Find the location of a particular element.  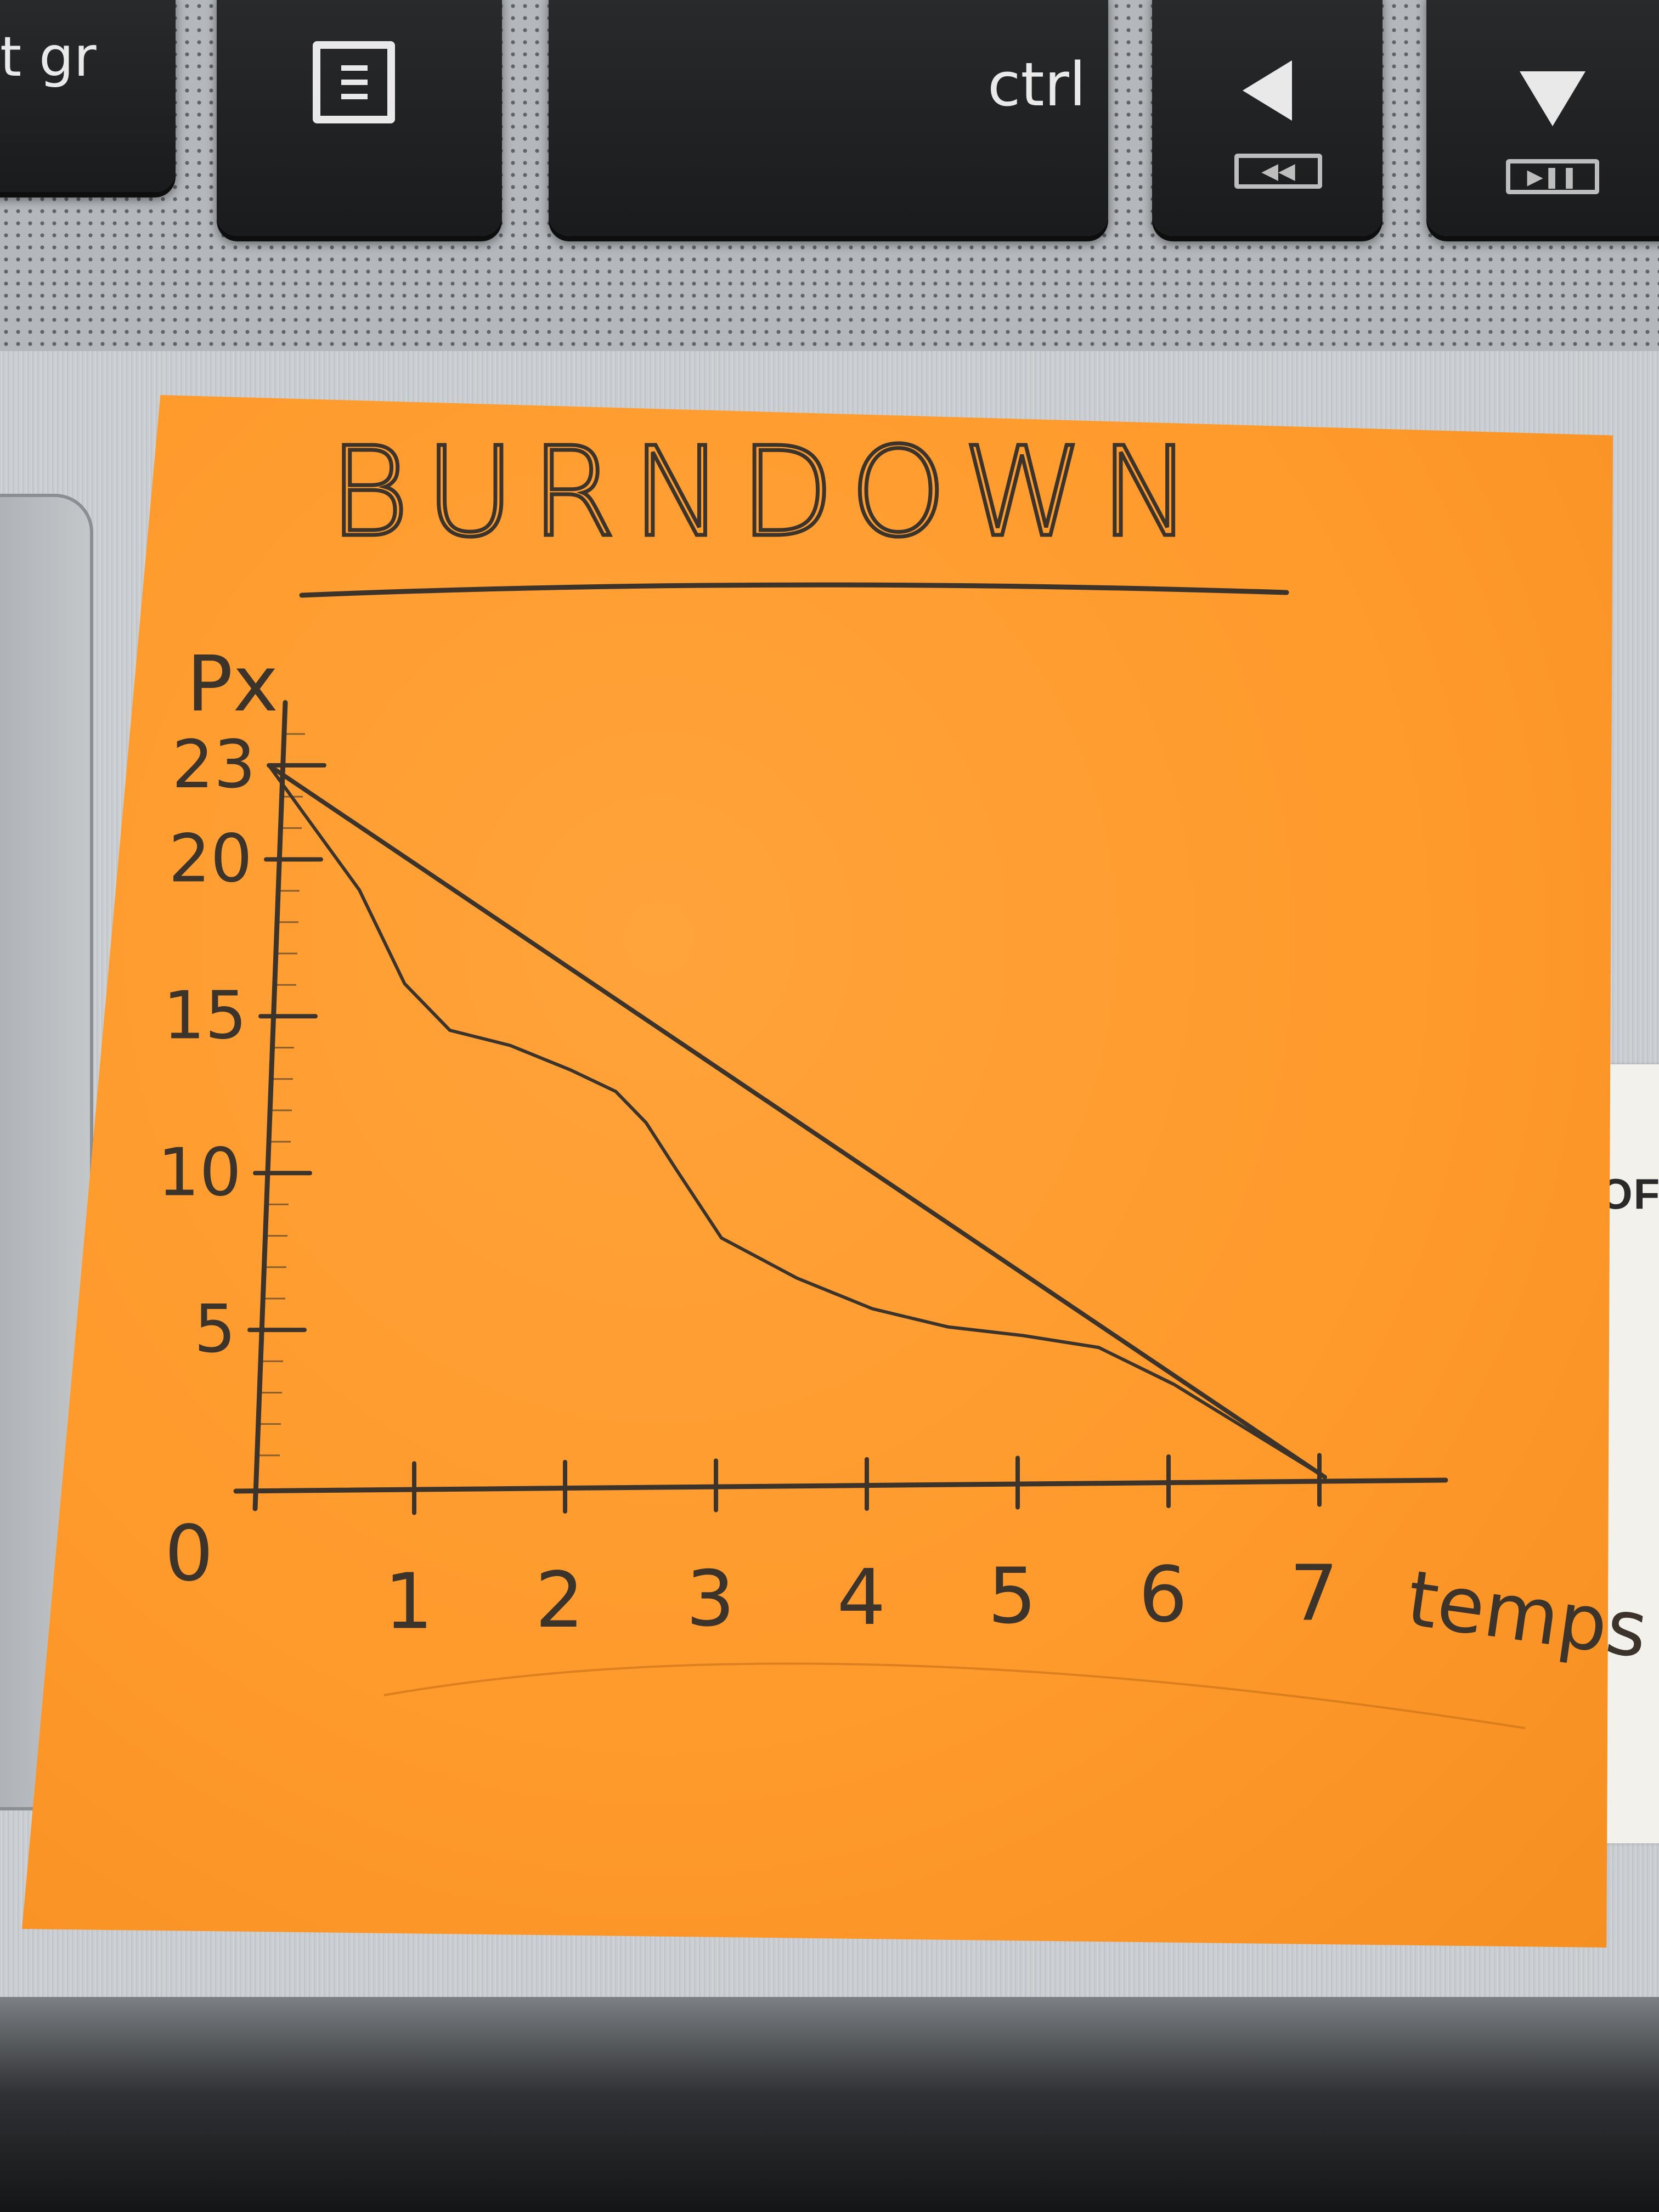

key-ctrl-label: ctrl is located at coordinates (1037, 84).